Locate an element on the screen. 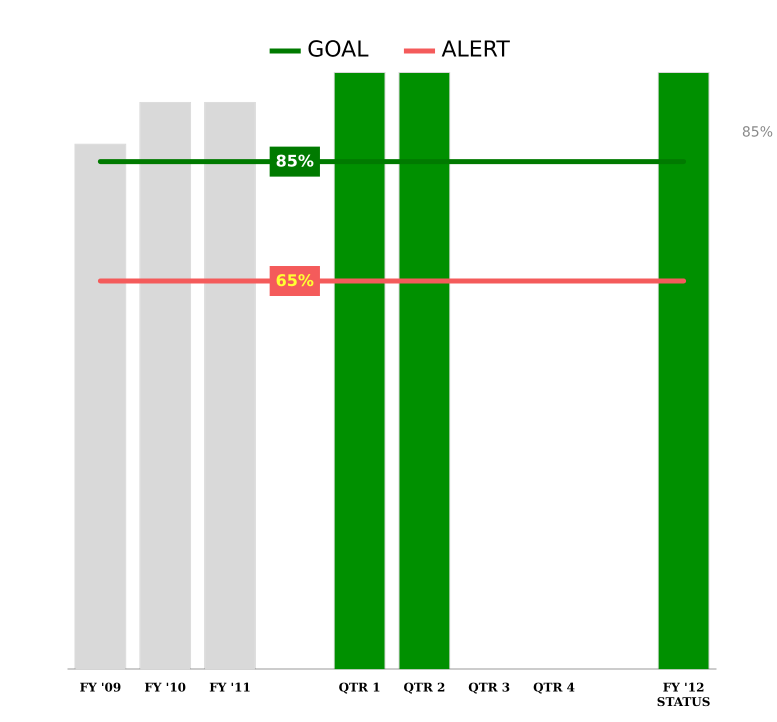  x-tick-label: FY '10 is located at coordinates (165, 687).